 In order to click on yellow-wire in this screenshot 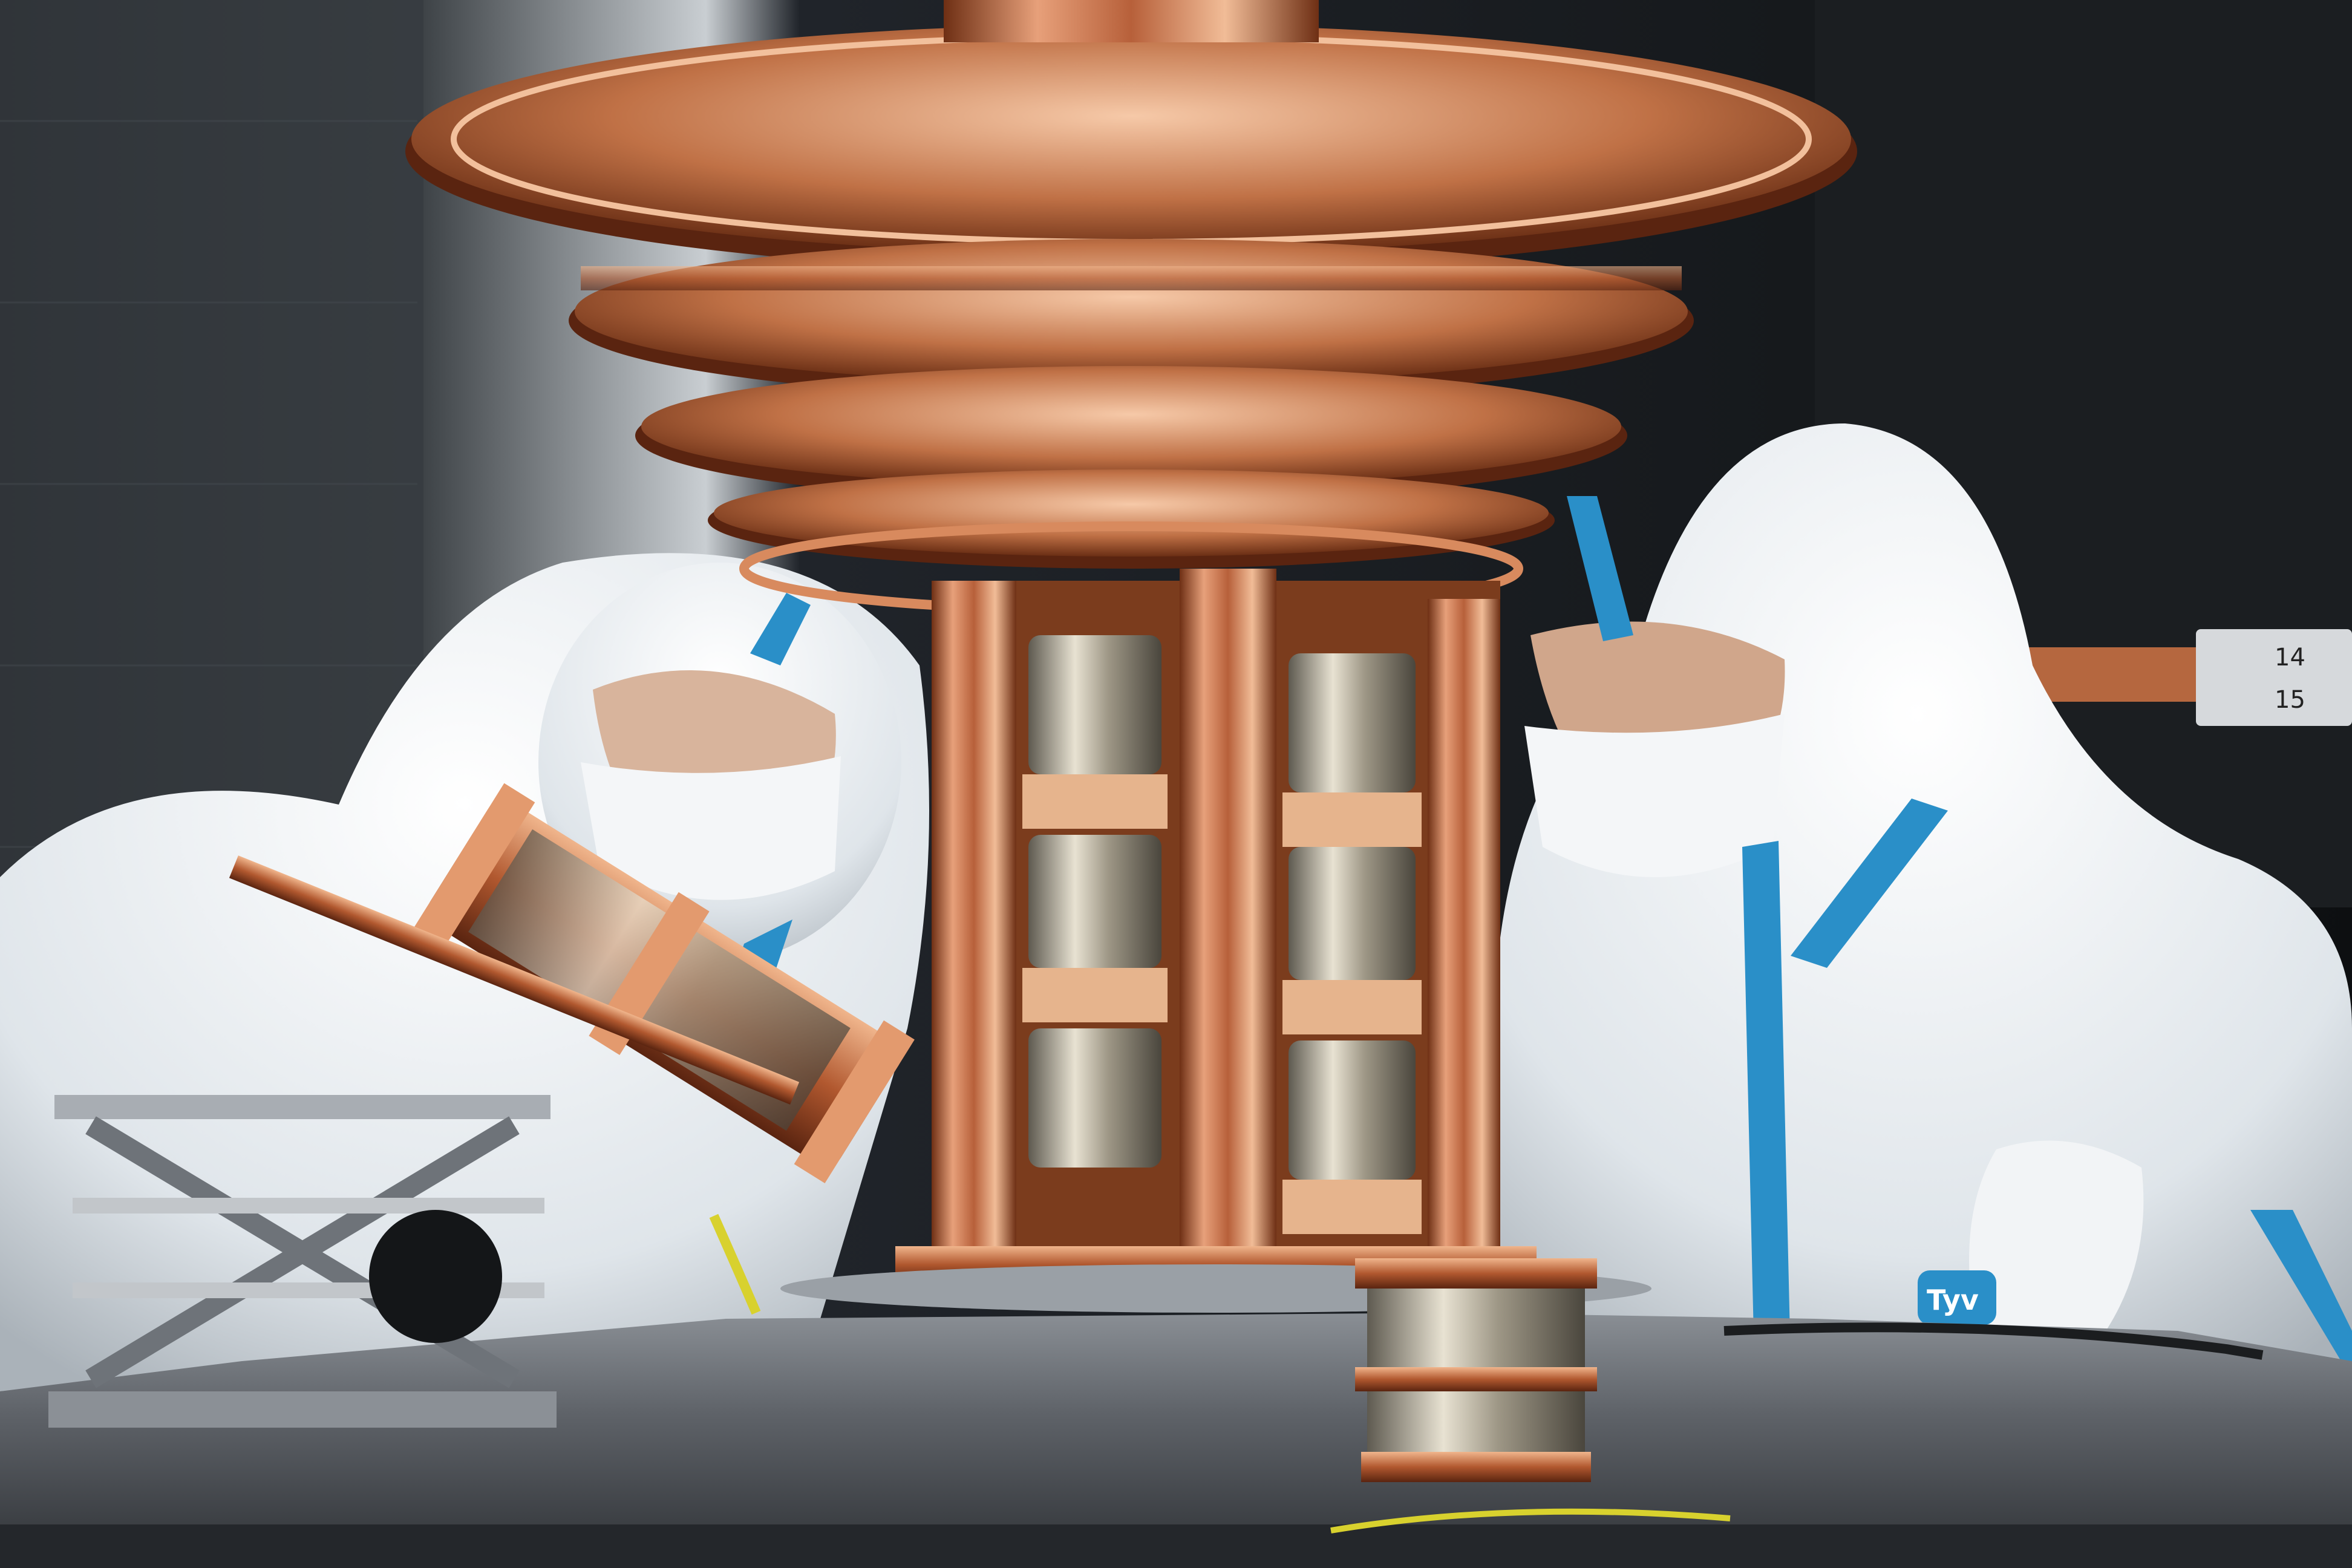, I will do `click(1531, 1521)`.